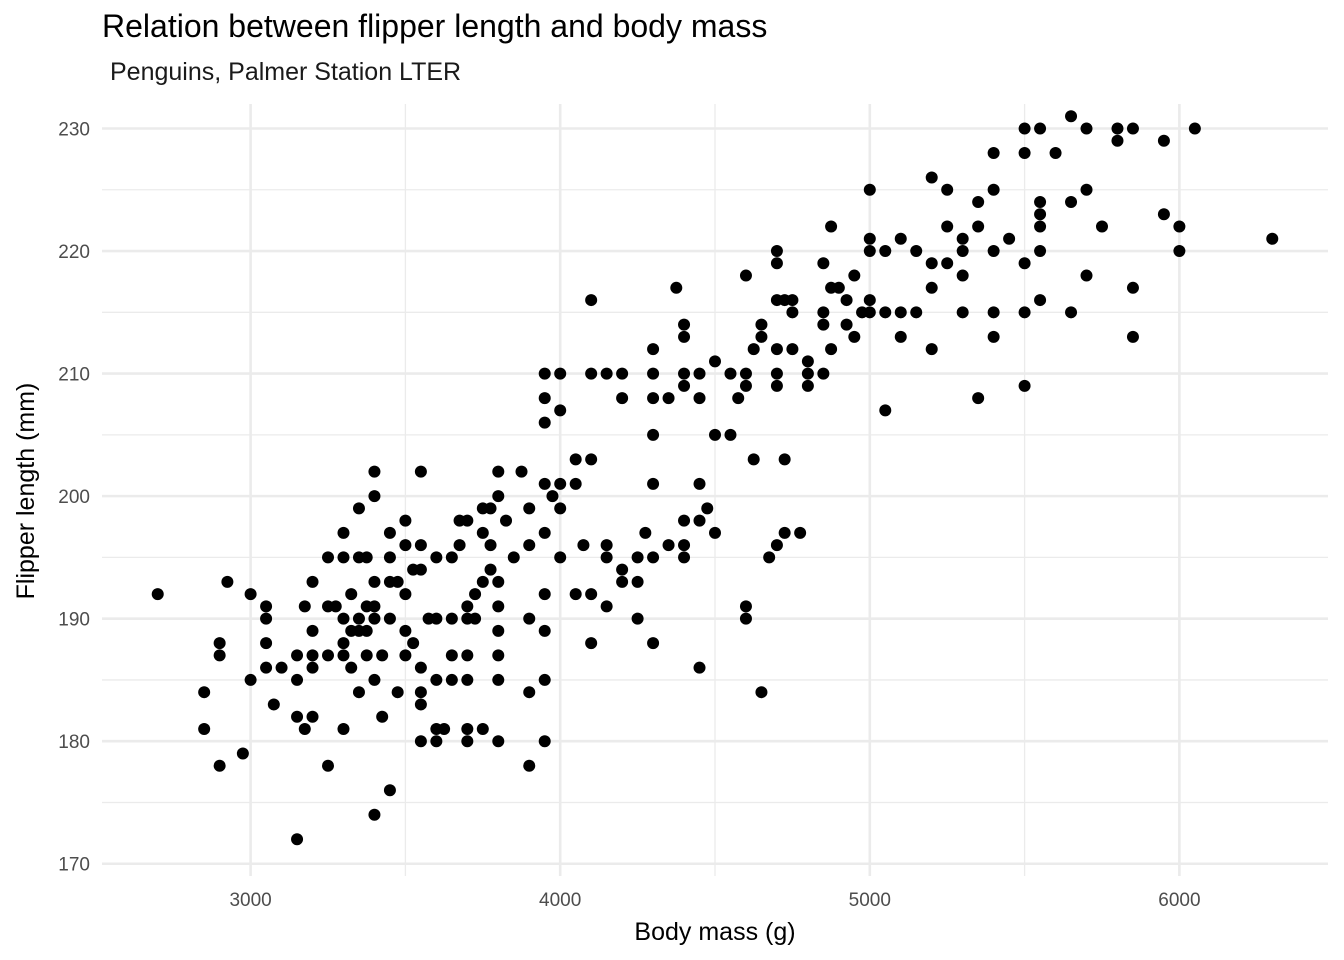  What do you see at coordinates (26, 491) in the screenshot?
I see `y-axis-title: Flipper length (mm)` at bounding box center [26, 491].